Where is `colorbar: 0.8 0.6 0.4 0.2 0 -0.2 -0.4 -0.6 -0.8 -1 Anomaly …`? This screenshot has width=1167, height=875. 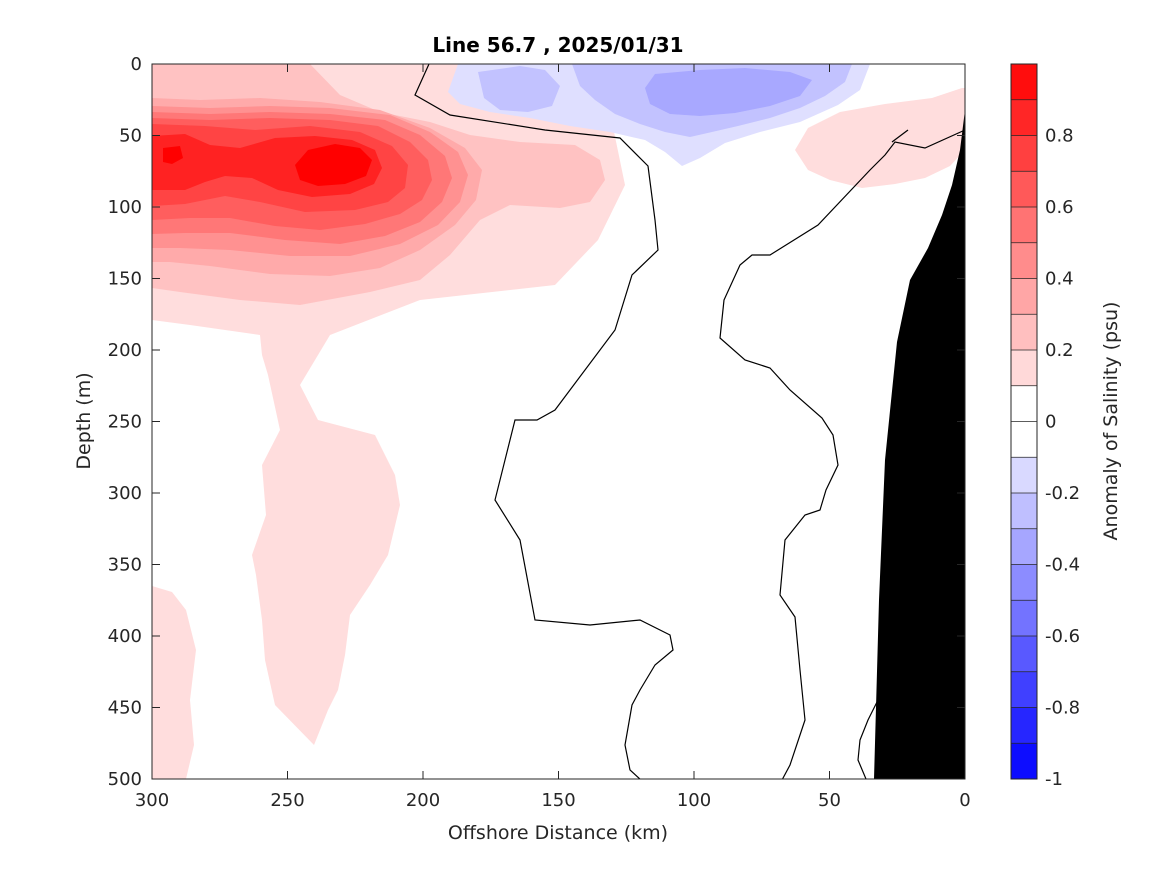
colorbar: 0.8 0.6 0.4 0.2 0 -0.2 -0.4 -0.6 -0.8 -1 Anomaly … is located at coordinates (1066, 427).